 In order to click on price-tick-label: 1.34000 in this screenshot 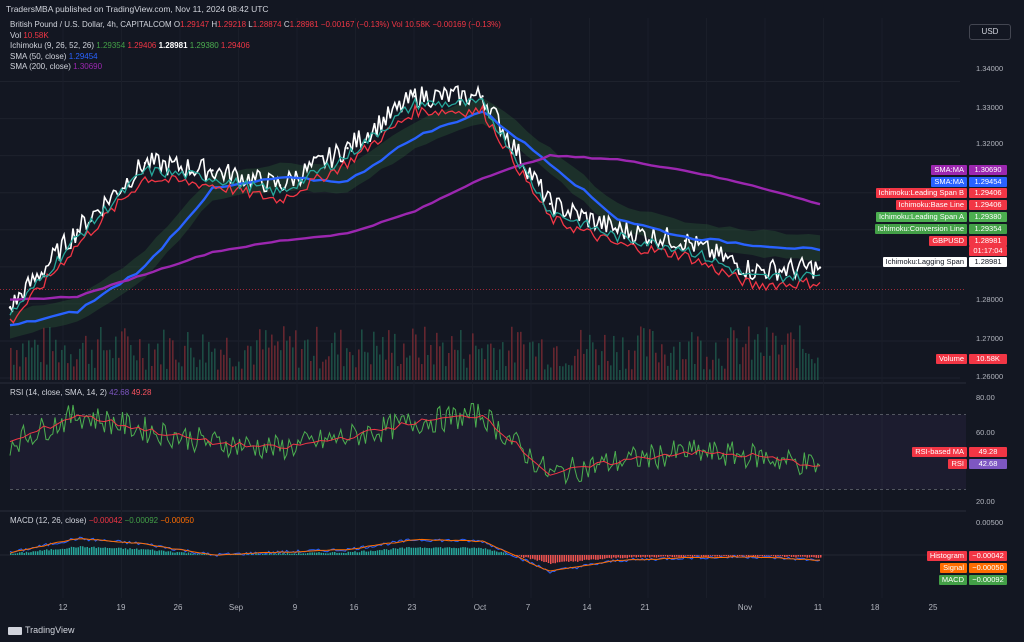, I will do `click(990, 68)`.